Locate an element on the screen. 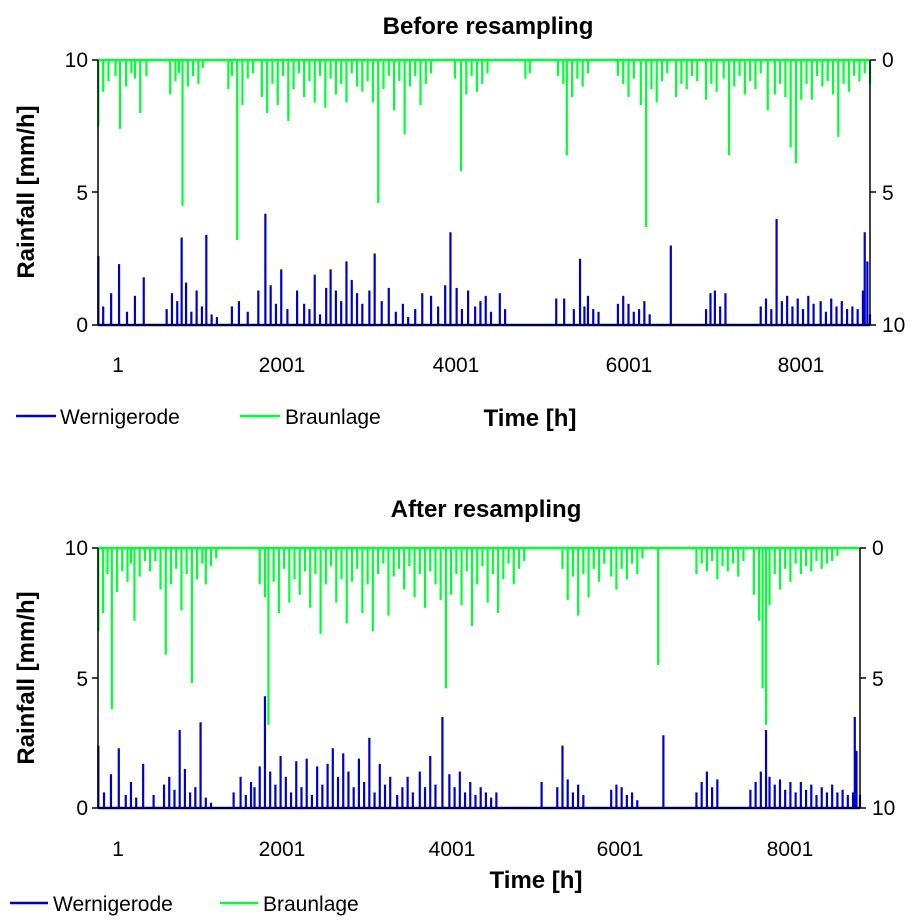  chart-title: Before resampling is located at coordinates (488, 26).